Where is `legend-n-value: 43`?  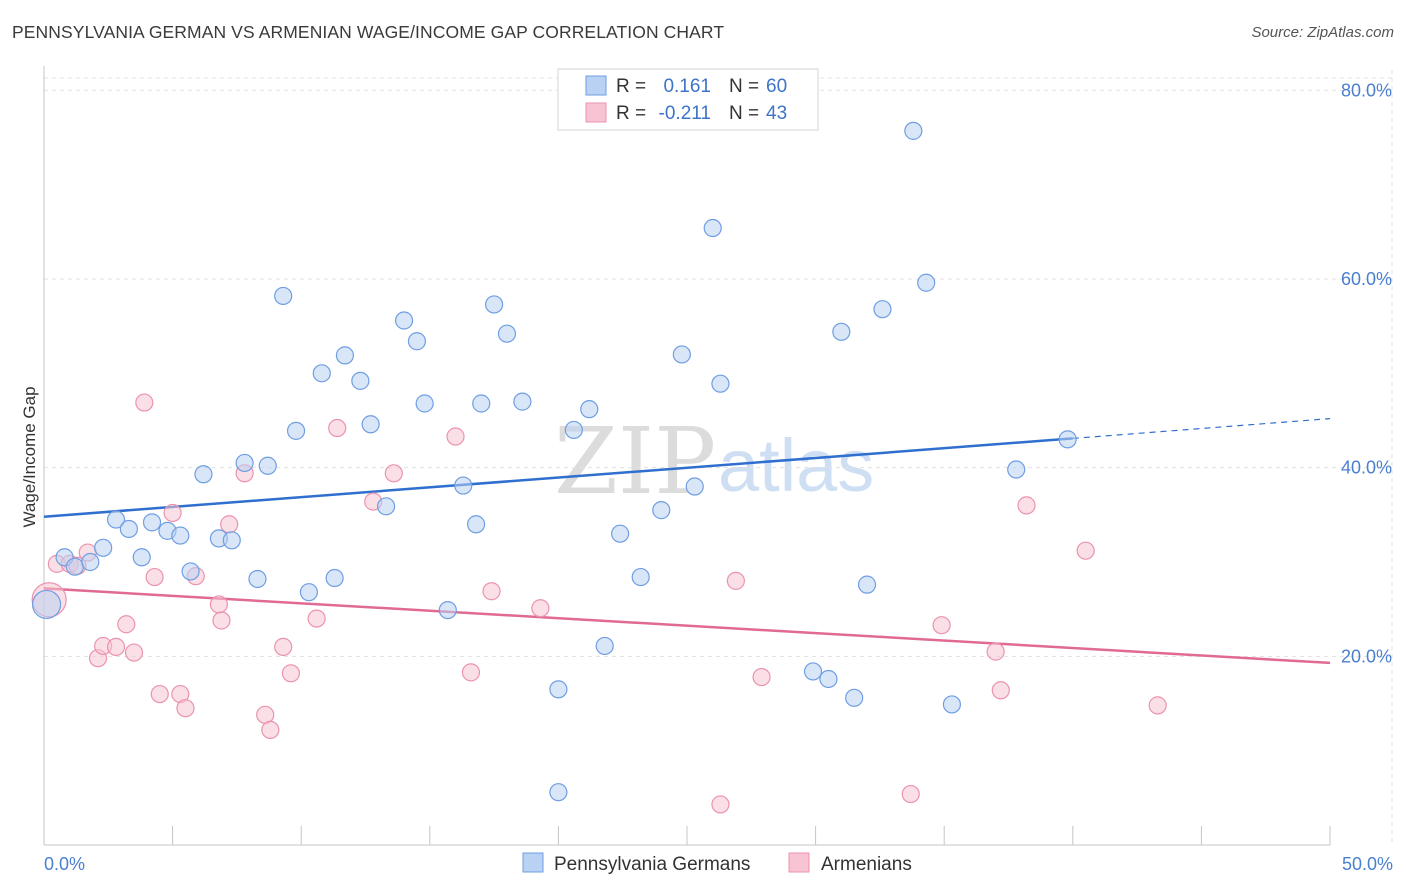 legend-n-value: 43 is located at coordinates (776, 113).